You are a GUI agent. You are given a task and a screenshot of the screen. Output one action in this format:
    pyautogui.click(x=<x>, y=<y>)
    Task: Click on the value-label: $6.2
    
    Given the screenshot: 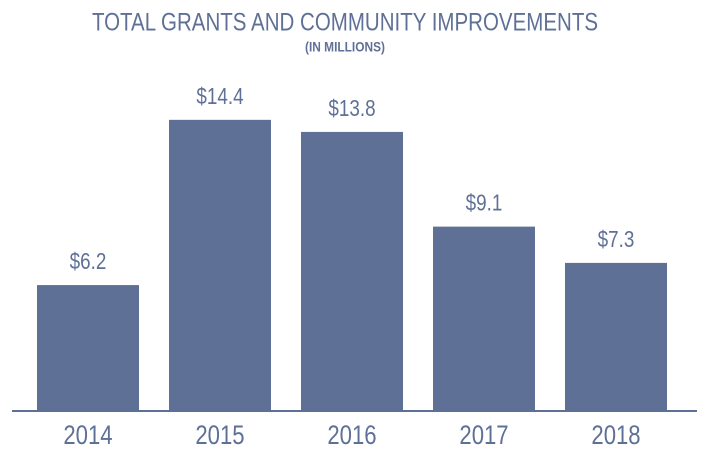 What is the action you would take?
    pyautogui.click(x=88, y=261)
    